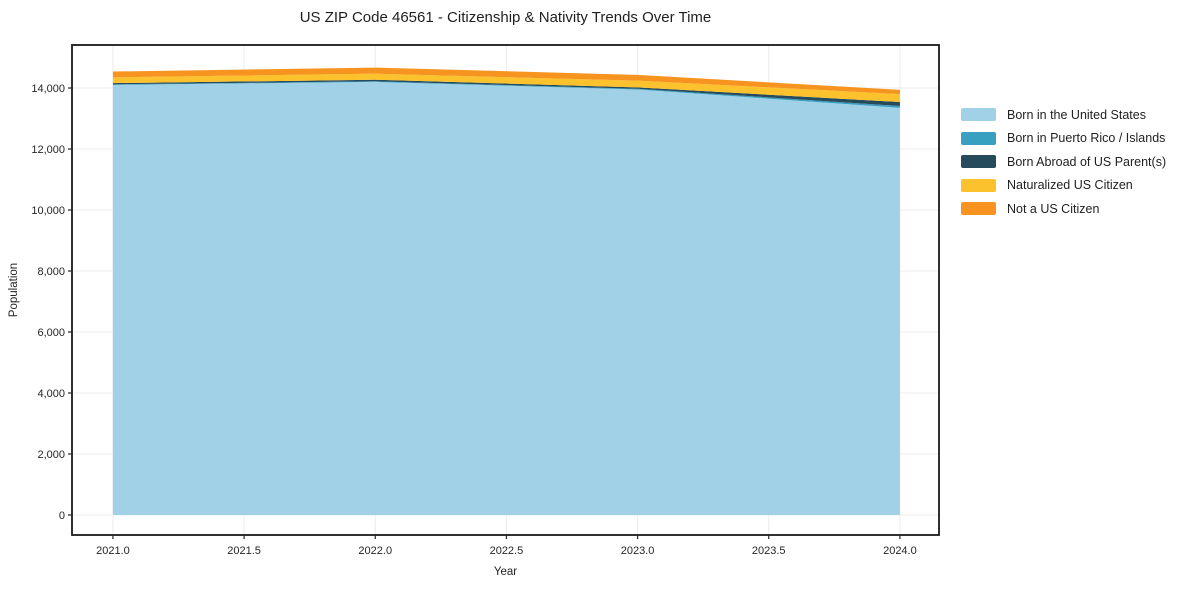 The height and width of the screenshot is (590, 1189). What do you see at coordinates (51, 333) in the screenshot?
I see `y-tick-label: 6,000` at bounding box center [51, 333].